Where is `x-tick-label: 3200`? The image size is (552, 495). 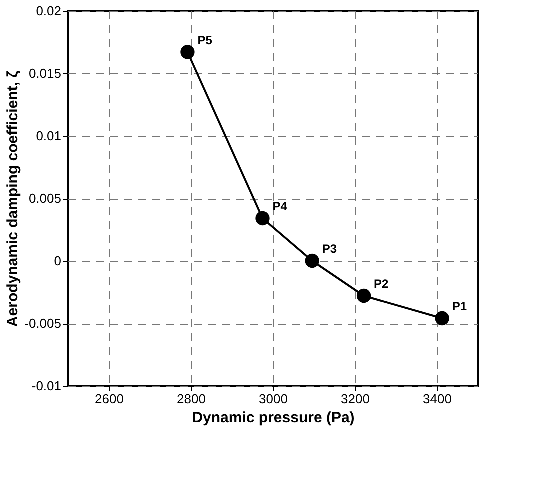
x-tick-label: 3200 is located at coordinates (355, 399).